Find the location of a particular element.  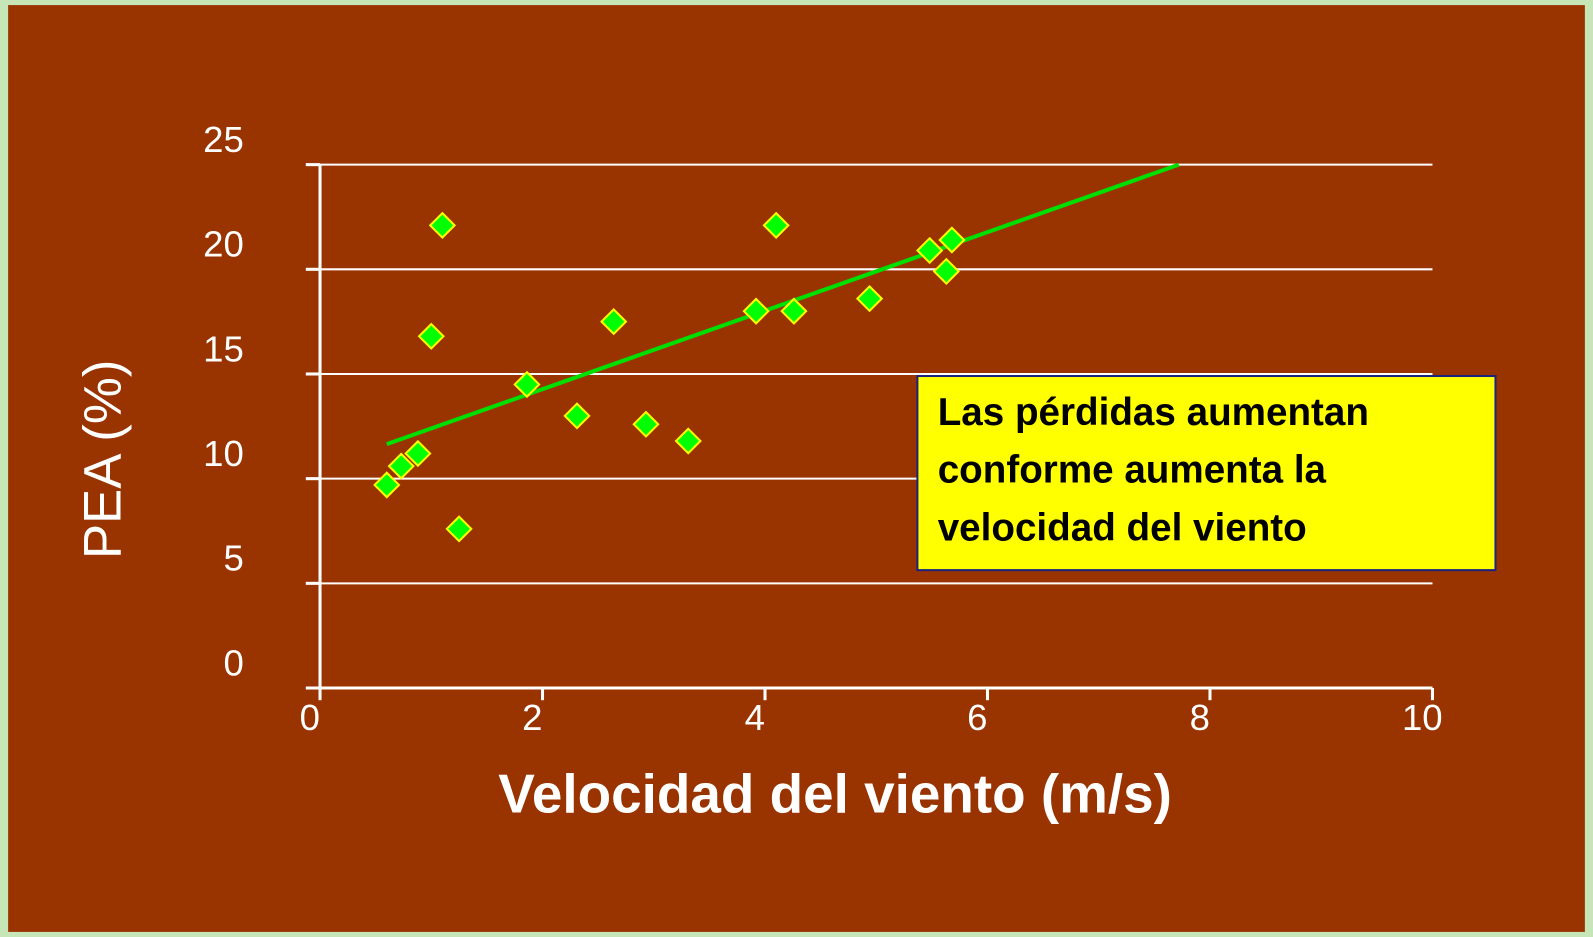

x-axis-label: Velocidad del viento (m/s) is located at coordinates (835, 793).